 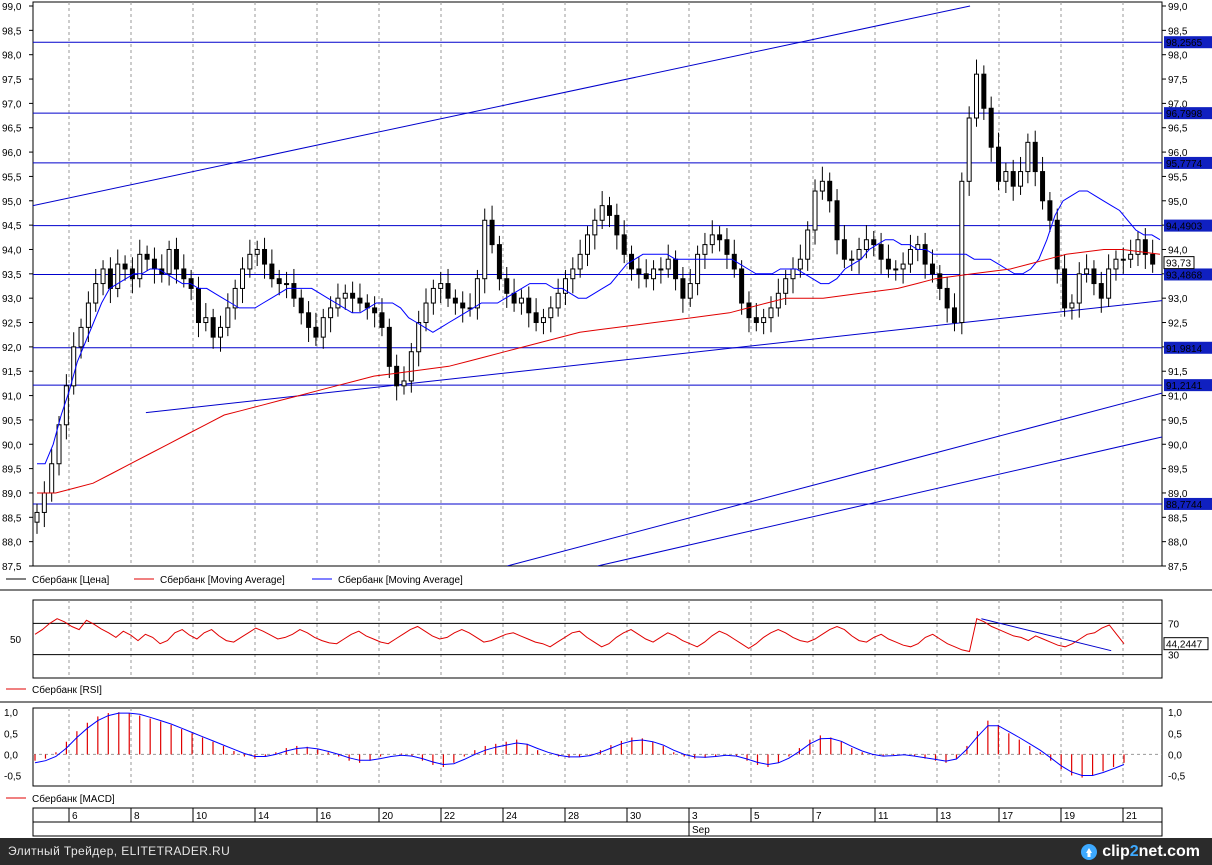 What do you see at coordinates (701, 830) in the screenshot?
I see `x-axis-month-label: Sep` at bounding box center [701, 830].